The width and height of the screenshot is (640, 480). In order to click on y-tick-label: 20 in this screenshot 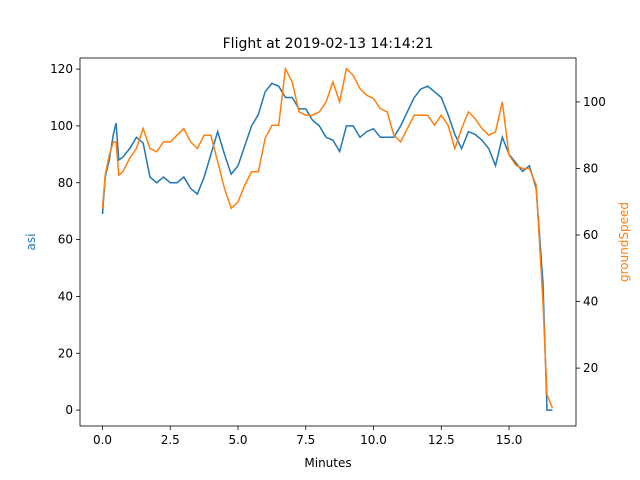, I will do `click(65, 353)`.